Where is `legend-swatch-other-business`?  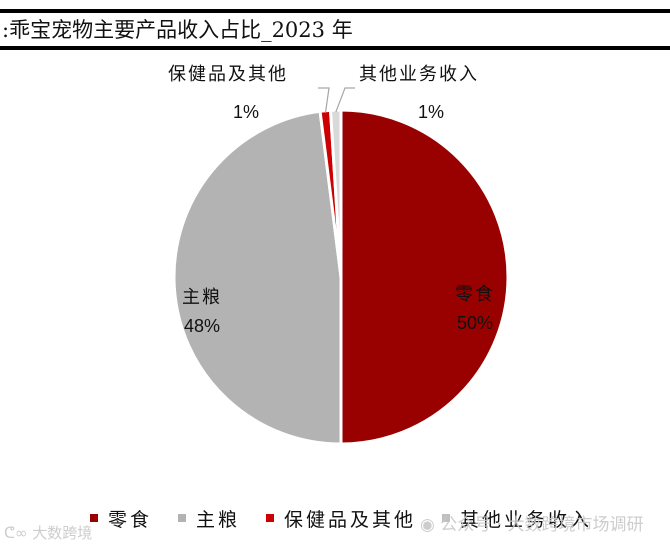
legend-swatch-other-business is located at coordinates (446, 518).